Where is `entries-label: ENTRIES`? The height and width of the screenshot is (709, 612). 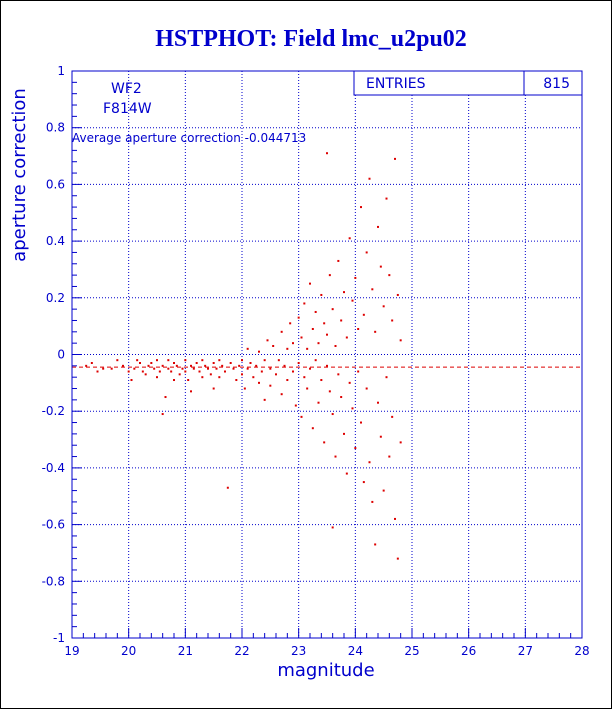
entries-label: ENTRIES is located at coordinates (396, 84).